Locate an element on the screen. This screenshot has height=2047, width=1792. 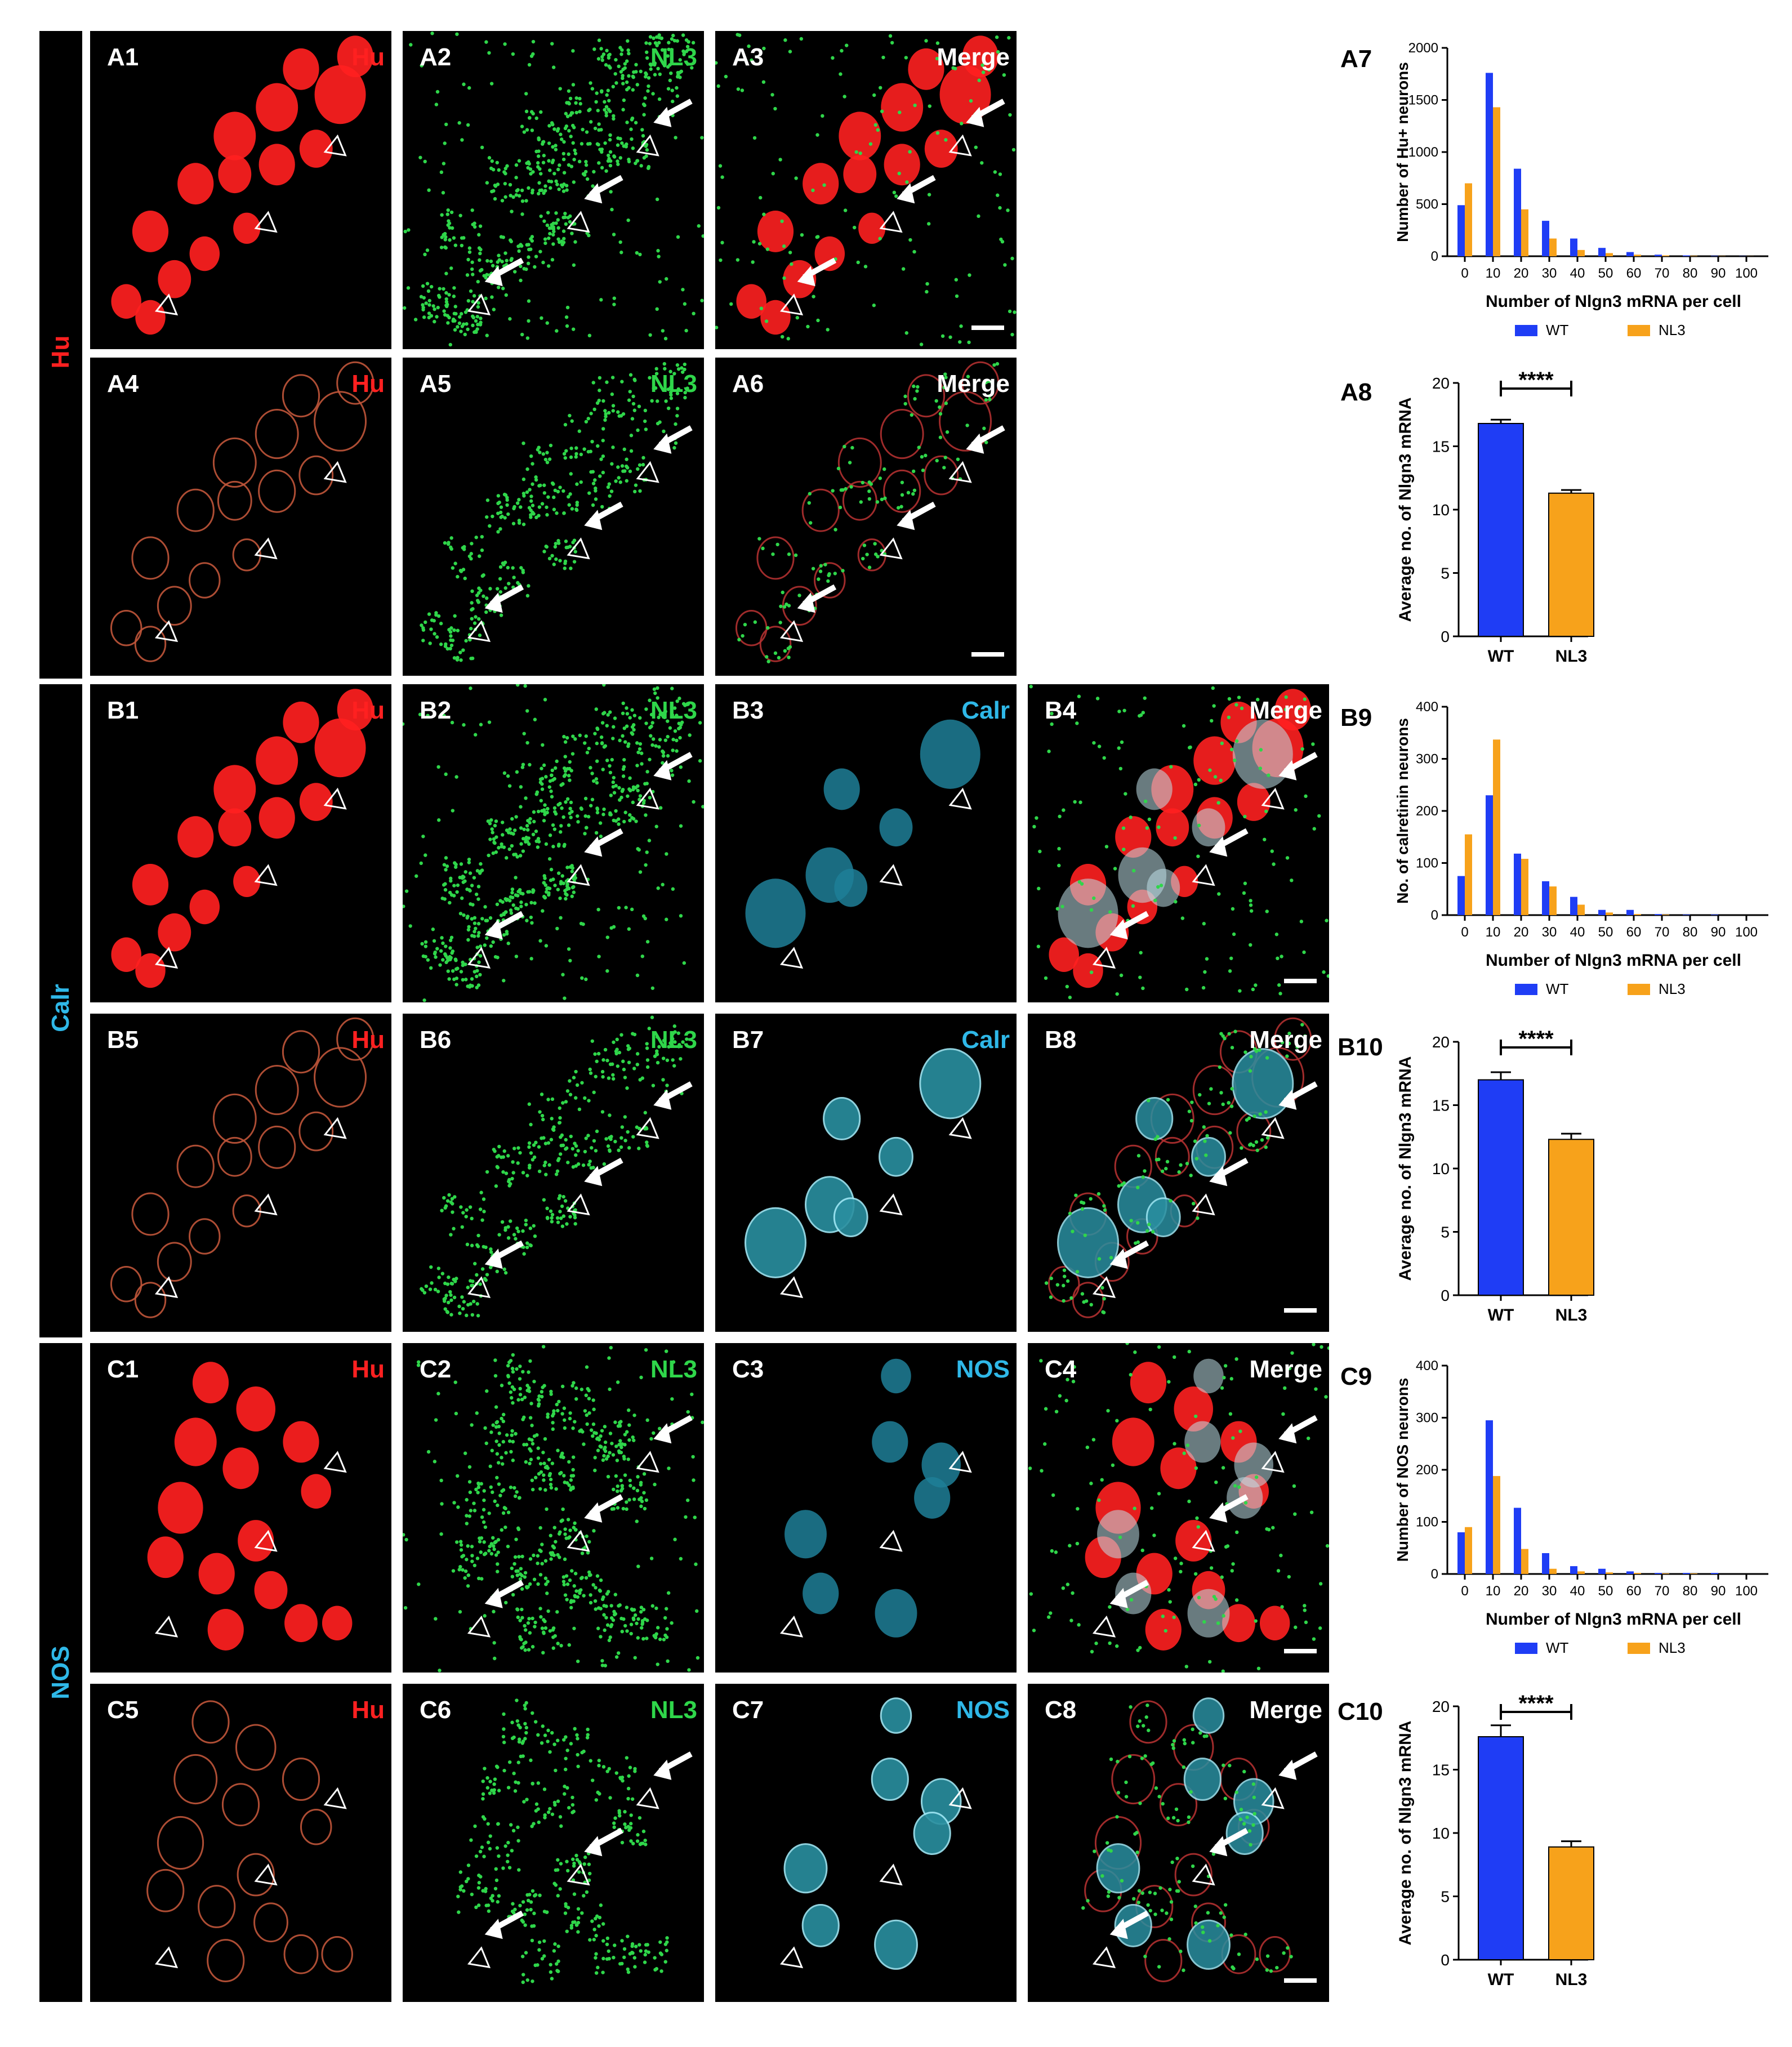
panel-id-label: B1 is located at coordinates (123, 710).